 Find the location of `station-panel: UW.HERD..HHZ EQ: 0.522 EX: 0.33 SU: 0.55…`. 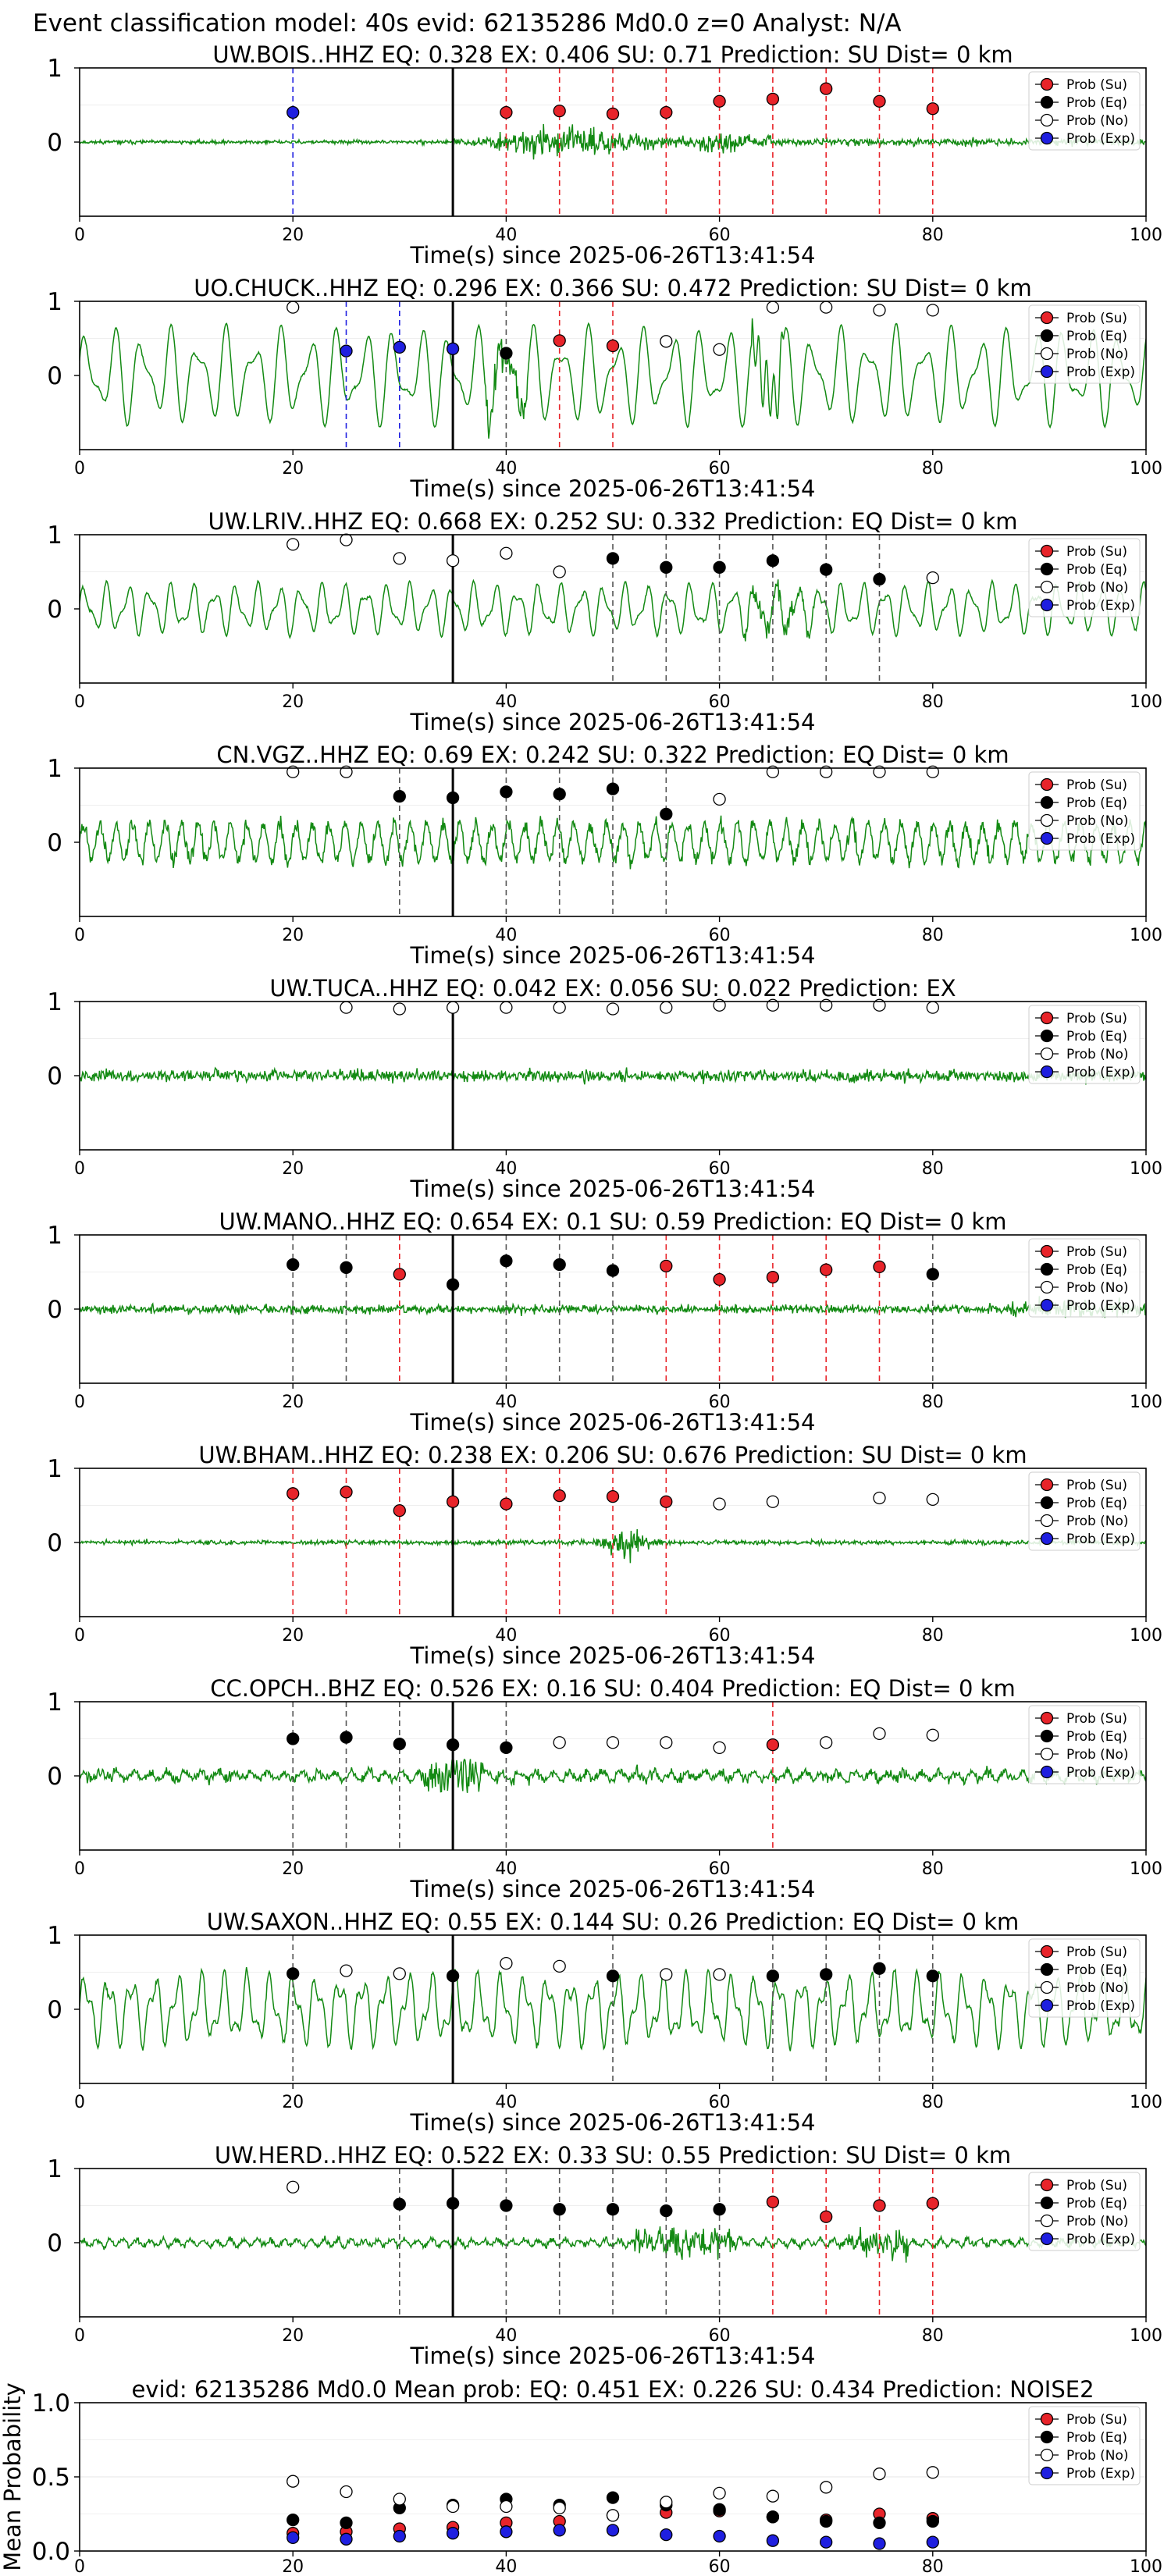

station-panel: UW.HERD..HHZ EQ: 0.522 EX: 0.33 SU: 0.55… is located at coordinates (604, 2255).